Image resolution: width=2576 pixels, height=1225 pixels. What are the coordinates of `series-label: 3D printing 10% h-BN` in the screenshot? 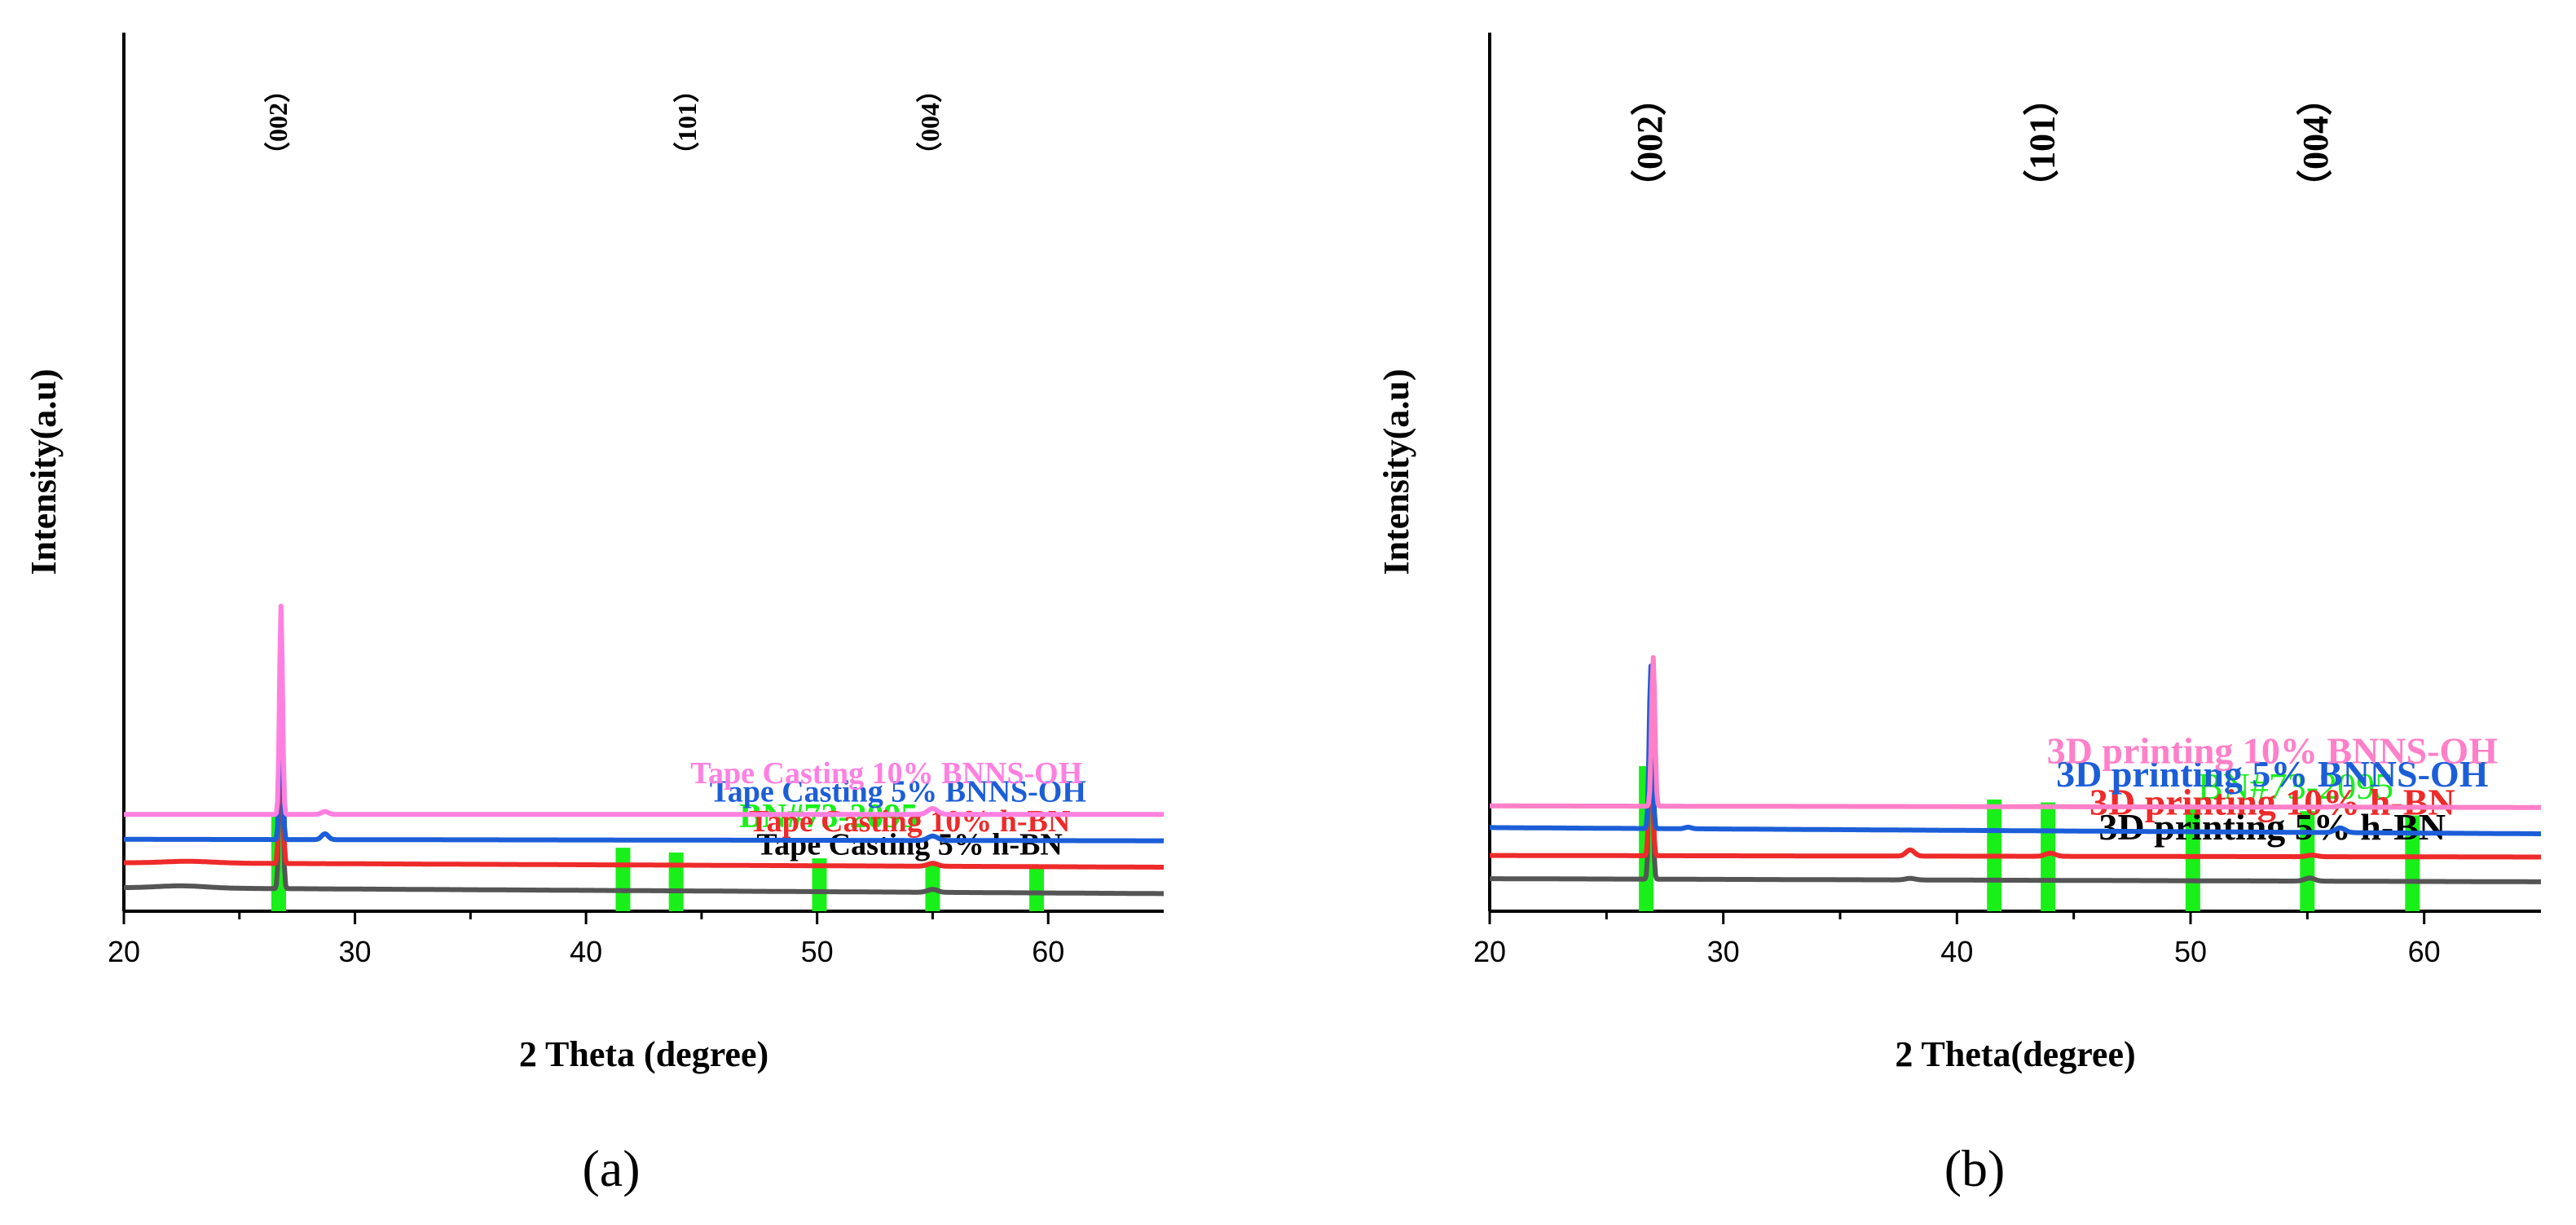 It's located at (2272, 802).